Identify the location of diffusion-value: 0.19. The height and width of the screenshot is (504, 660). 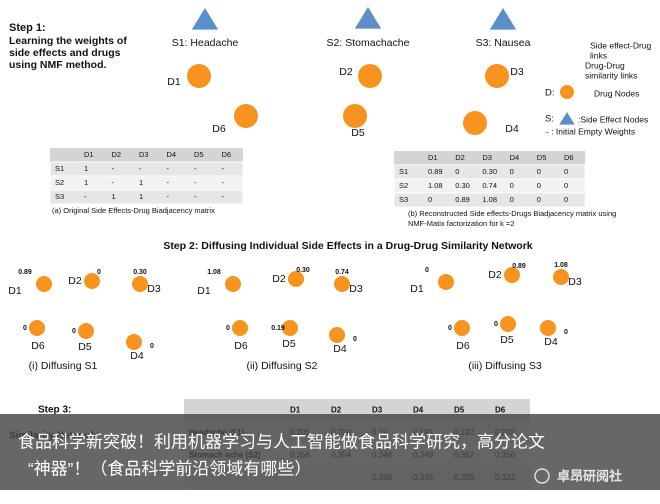
(278, 328).